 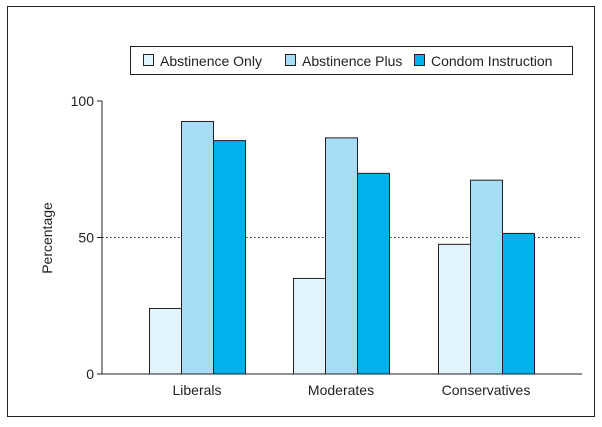 I want to click on x-tick-label: Liberals, so click(x=196, y=390).